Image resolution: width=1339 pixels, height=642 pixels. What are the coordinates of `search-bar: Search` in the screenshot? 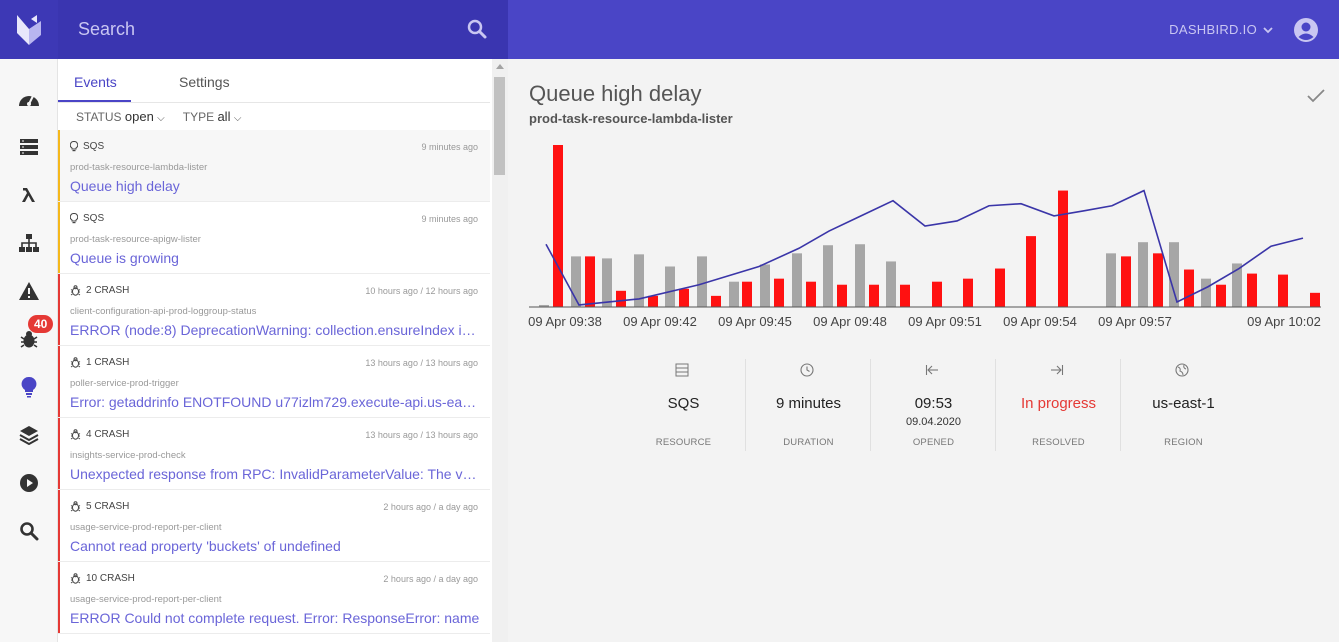 It's located at (283, 29).